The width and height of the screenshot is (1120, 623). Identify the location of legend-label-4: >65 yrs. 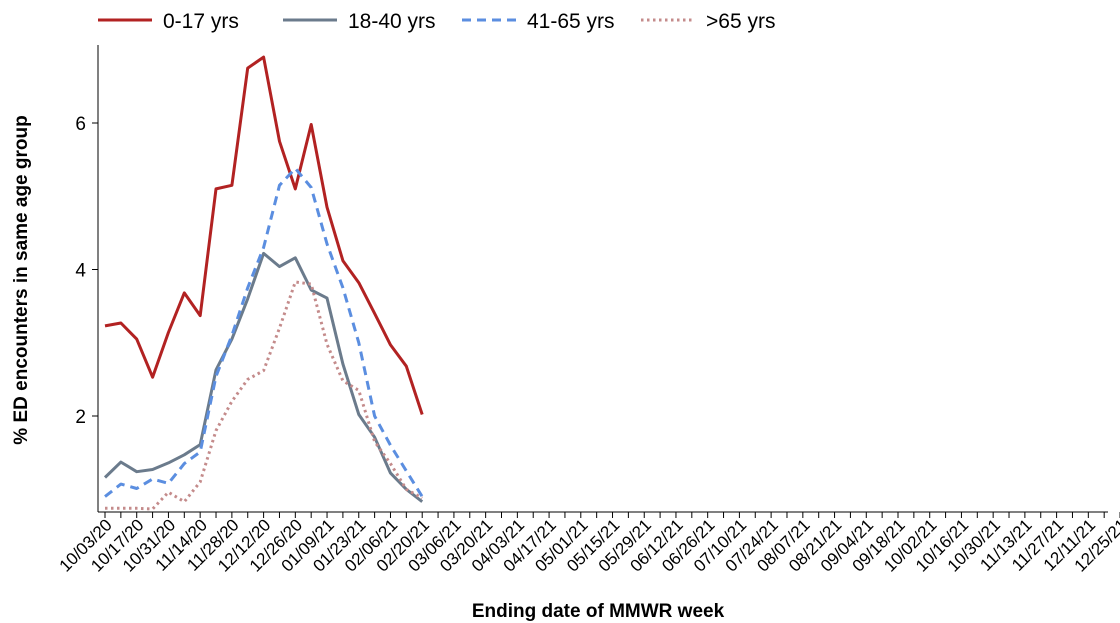
(740, 21).